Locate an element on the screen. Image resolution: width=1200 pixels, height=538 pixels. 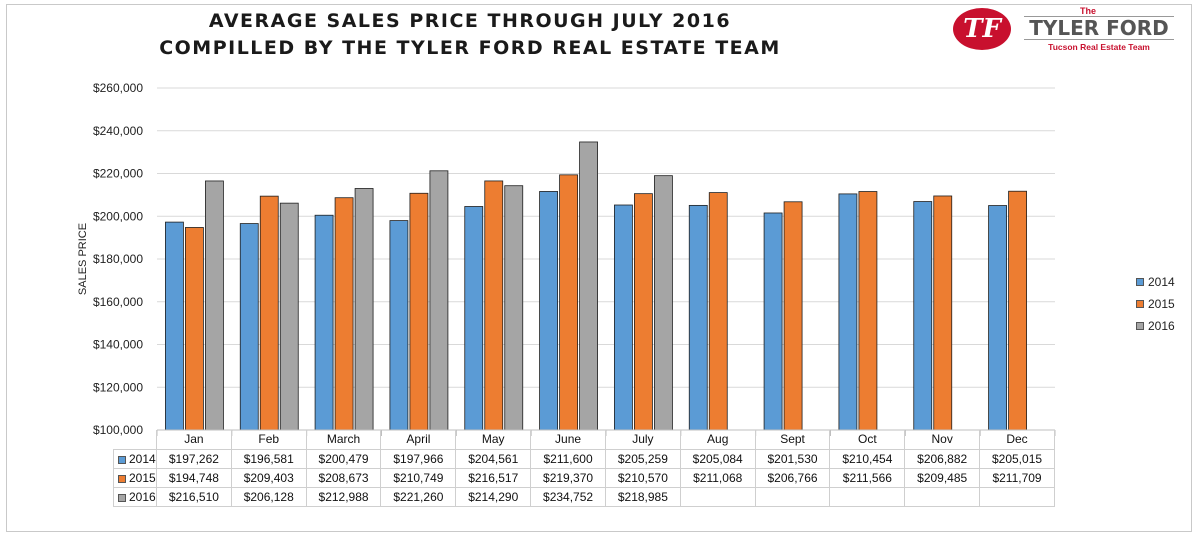
table-cell: $209,485 is located at coordinates (942, 477).